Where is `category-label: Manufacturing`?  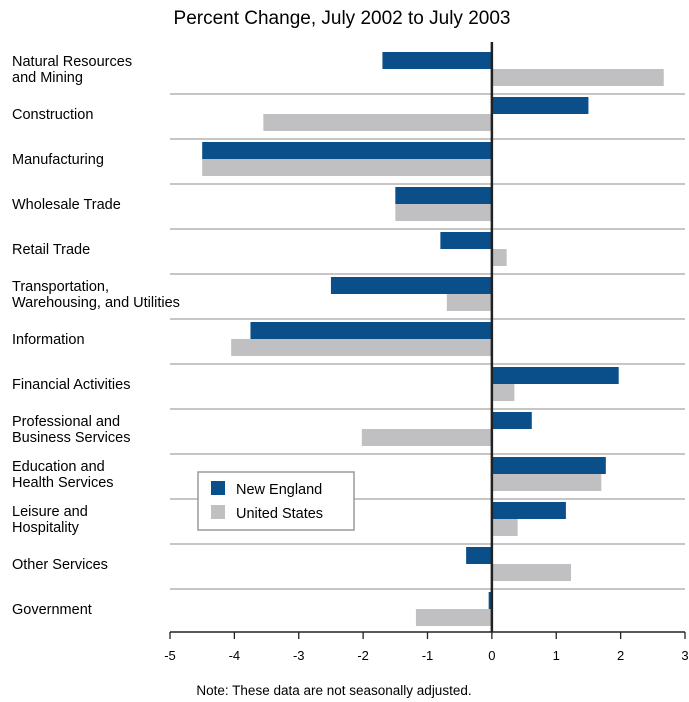 category-label: Manufacturing is located at coordinates (58, 160).